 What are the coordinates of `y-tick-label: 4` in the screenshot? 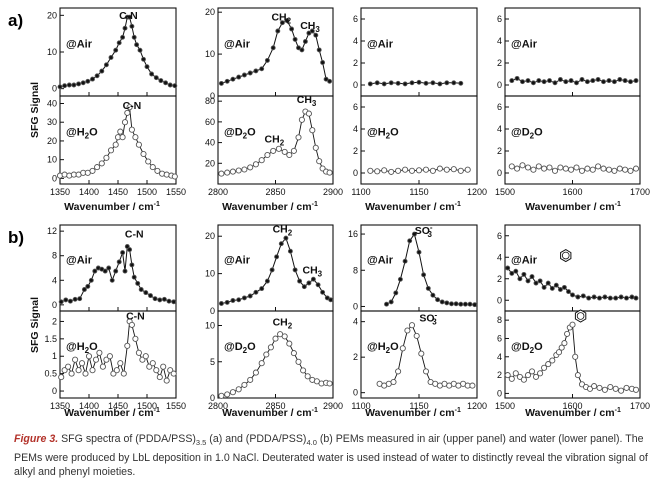 It's located at (355, 41).